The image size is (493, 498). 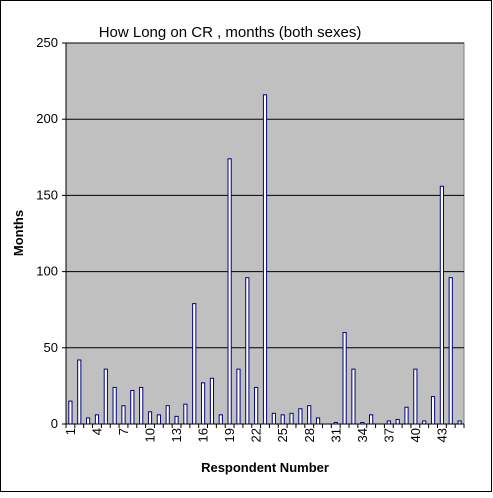 What do you see at coordinates (51, 347) in the screenshot?
I see `y-tick-label: 50` at bounding box center [51, 347].